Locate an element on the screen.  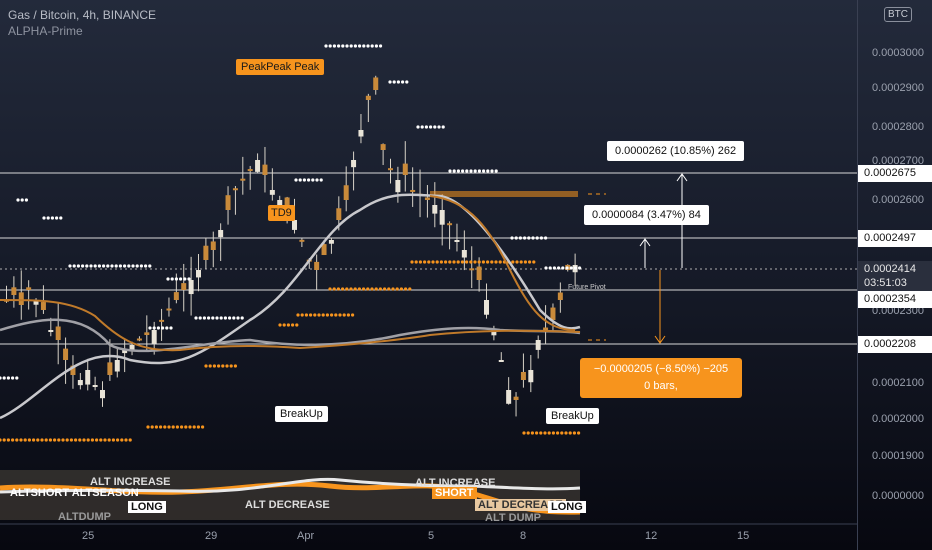
measure-box-down: −0.0000205 (−8.50%) −205 0 bars, is located at coordinates (661, 378).